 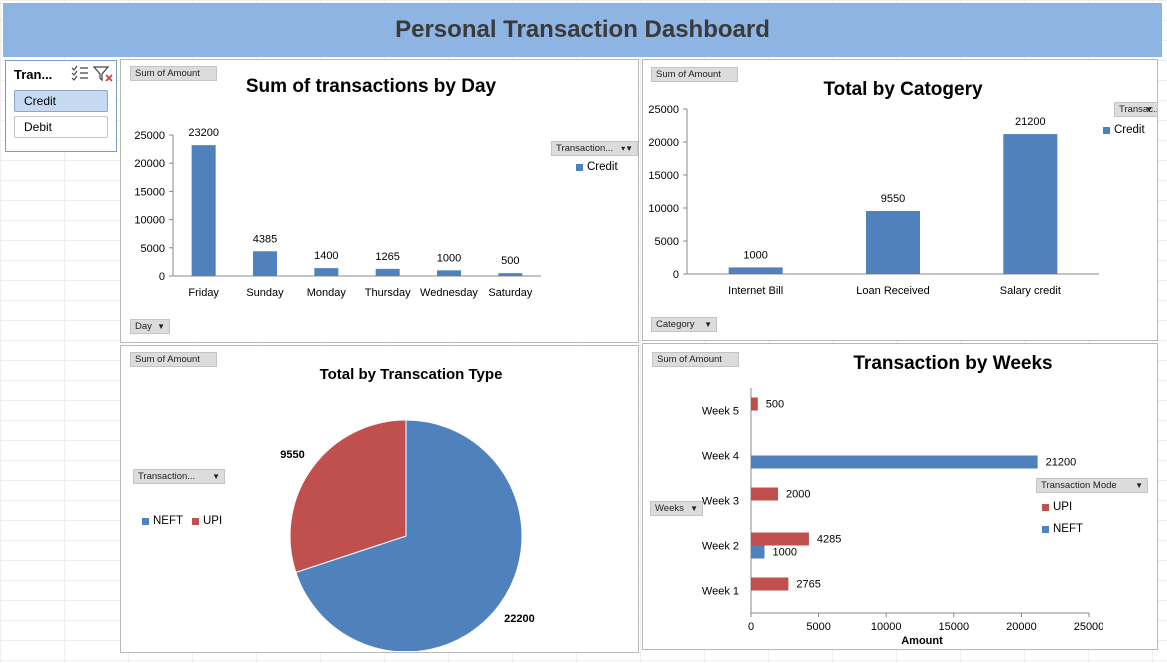 What do you see at coordinates (388, 293) in the screenshot?
I see `x-tick-label: Thursday` at bounding box center [388, 293].